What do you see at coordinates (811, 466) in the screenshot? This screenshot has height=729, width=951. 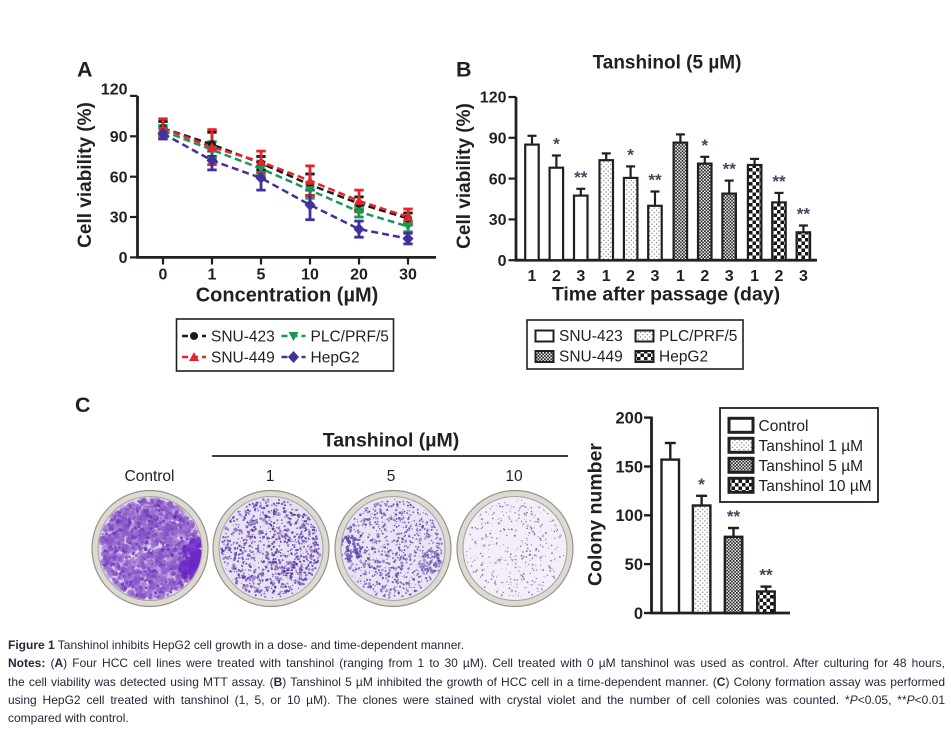 I see `svg-text: Tanshinol 5 µM` at bounding box center [811, 466].